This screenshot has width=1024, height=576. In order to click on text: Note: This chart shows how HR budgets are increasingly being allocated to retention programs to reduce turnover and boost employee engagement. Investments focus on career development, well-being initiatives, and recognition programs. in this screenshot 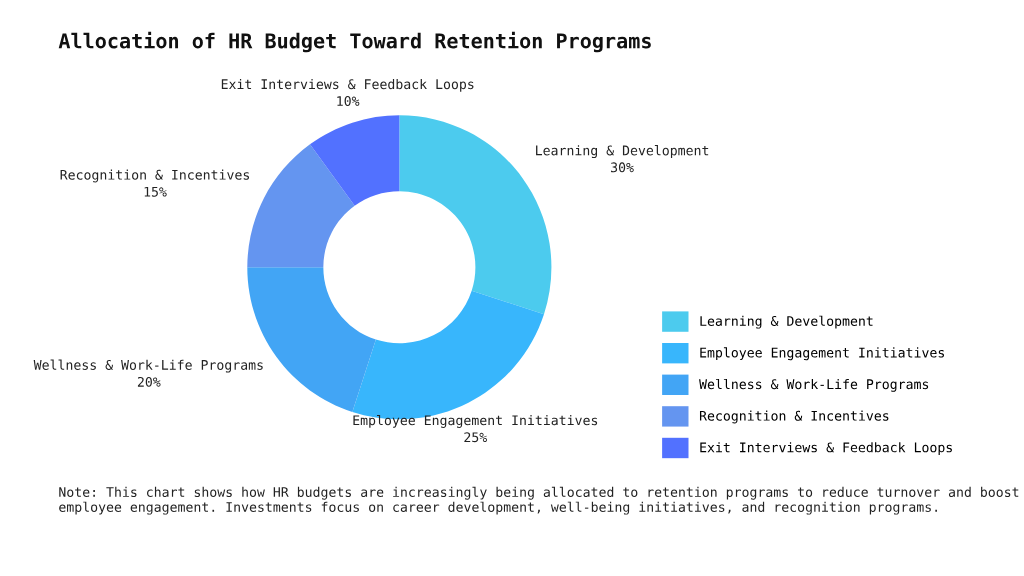, I will do `click(539, 500)`.